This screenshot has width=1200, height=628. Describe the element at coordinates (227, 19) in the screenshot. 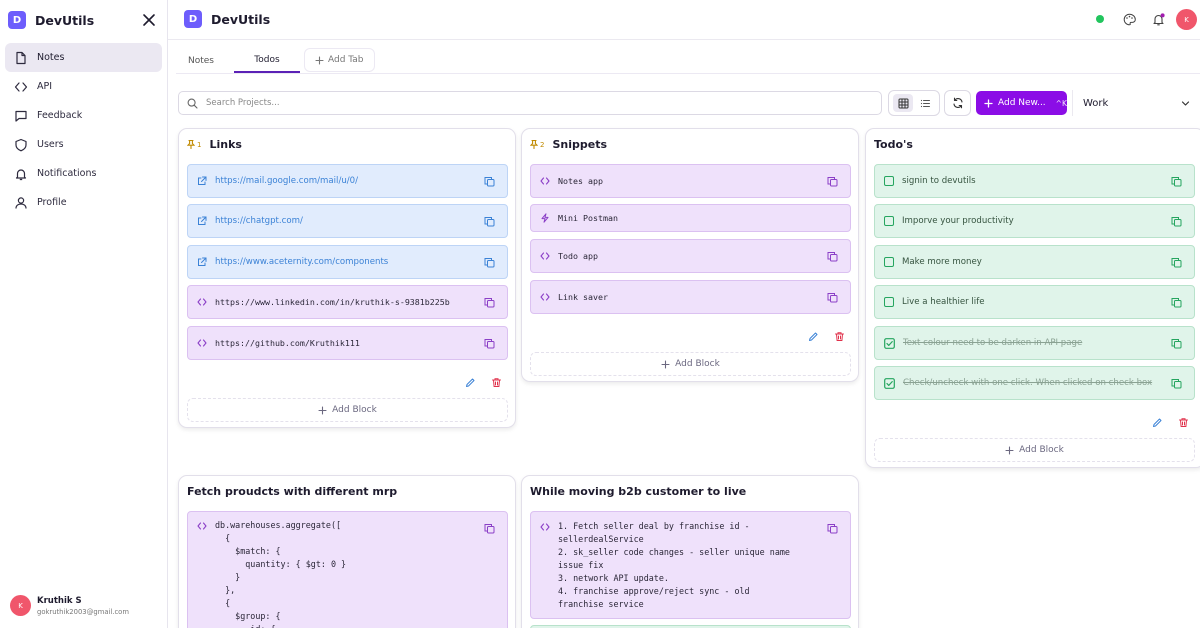

I see `header-brand: D DevUtils` at that location.